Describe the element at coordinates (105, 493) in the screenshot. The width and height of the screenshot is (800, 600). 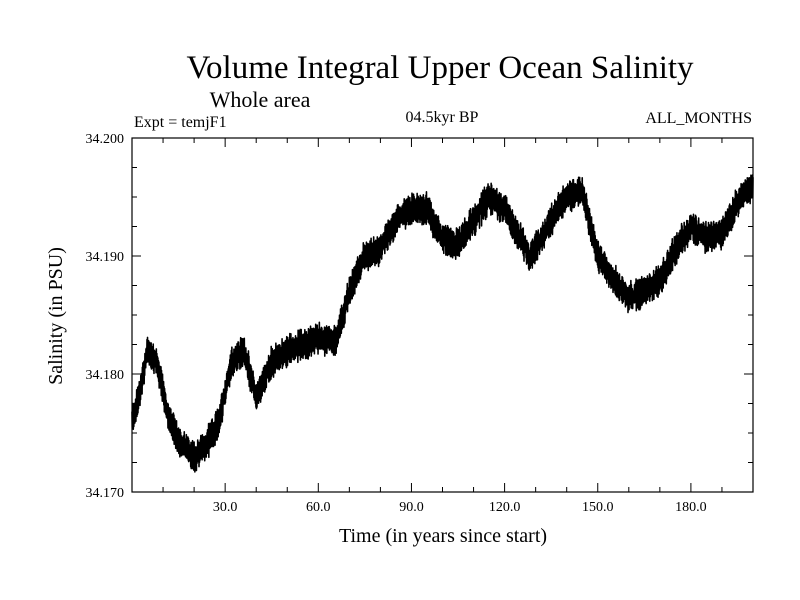
I see `y-tick-label: 34.170` at that location.